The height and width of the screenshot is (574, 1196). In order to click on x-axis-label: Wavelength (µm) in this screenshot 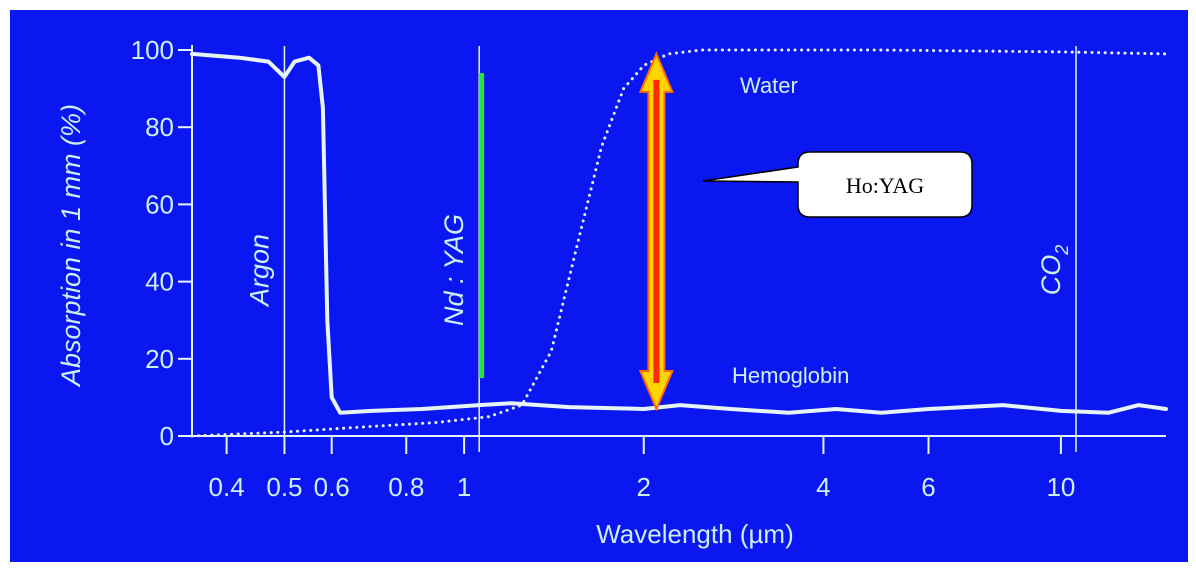, I will do `click(695, 534)`.